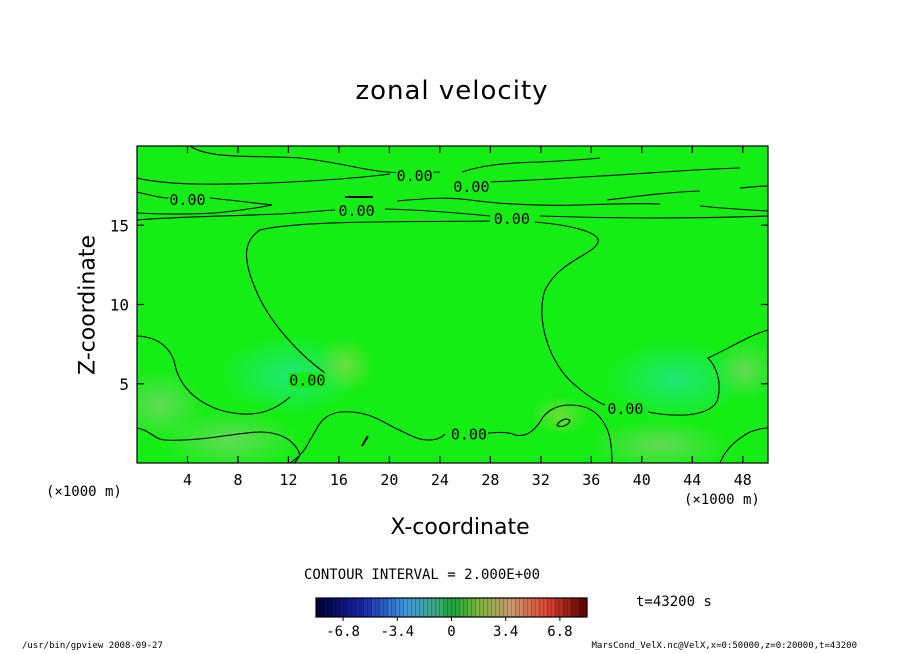 This screenshot has width=904, height=654. What do you see at coordinates (397, 632) in the screenshot?
I see `colorbar-tick-label: -3.4` at bounding box center [397, 632].